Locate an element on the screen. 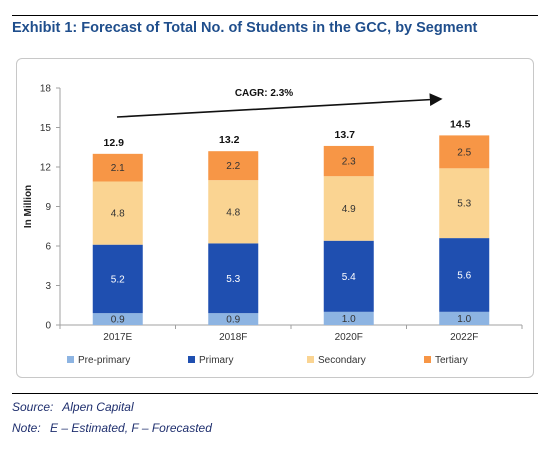 The height and width of the screenshot is (450, 550). data-label: 4.9 is located at coordinates (349, 209).